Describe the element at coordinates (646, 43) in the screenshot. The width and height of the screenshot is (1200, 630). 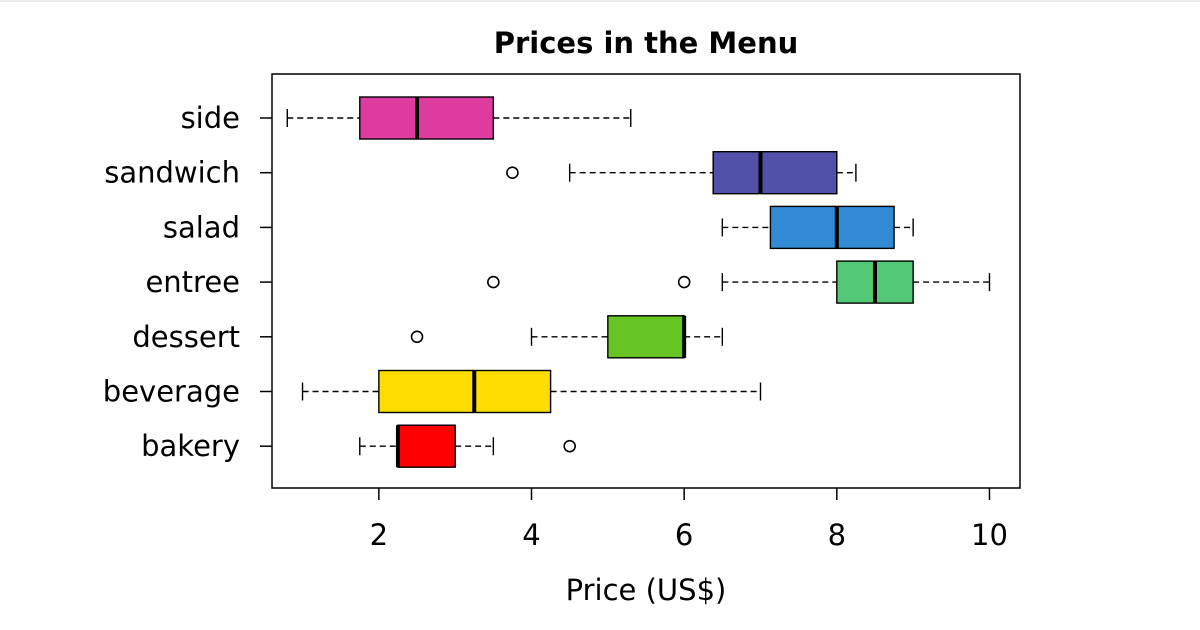
I see `chart-title: Prices in the Menu` at that location.